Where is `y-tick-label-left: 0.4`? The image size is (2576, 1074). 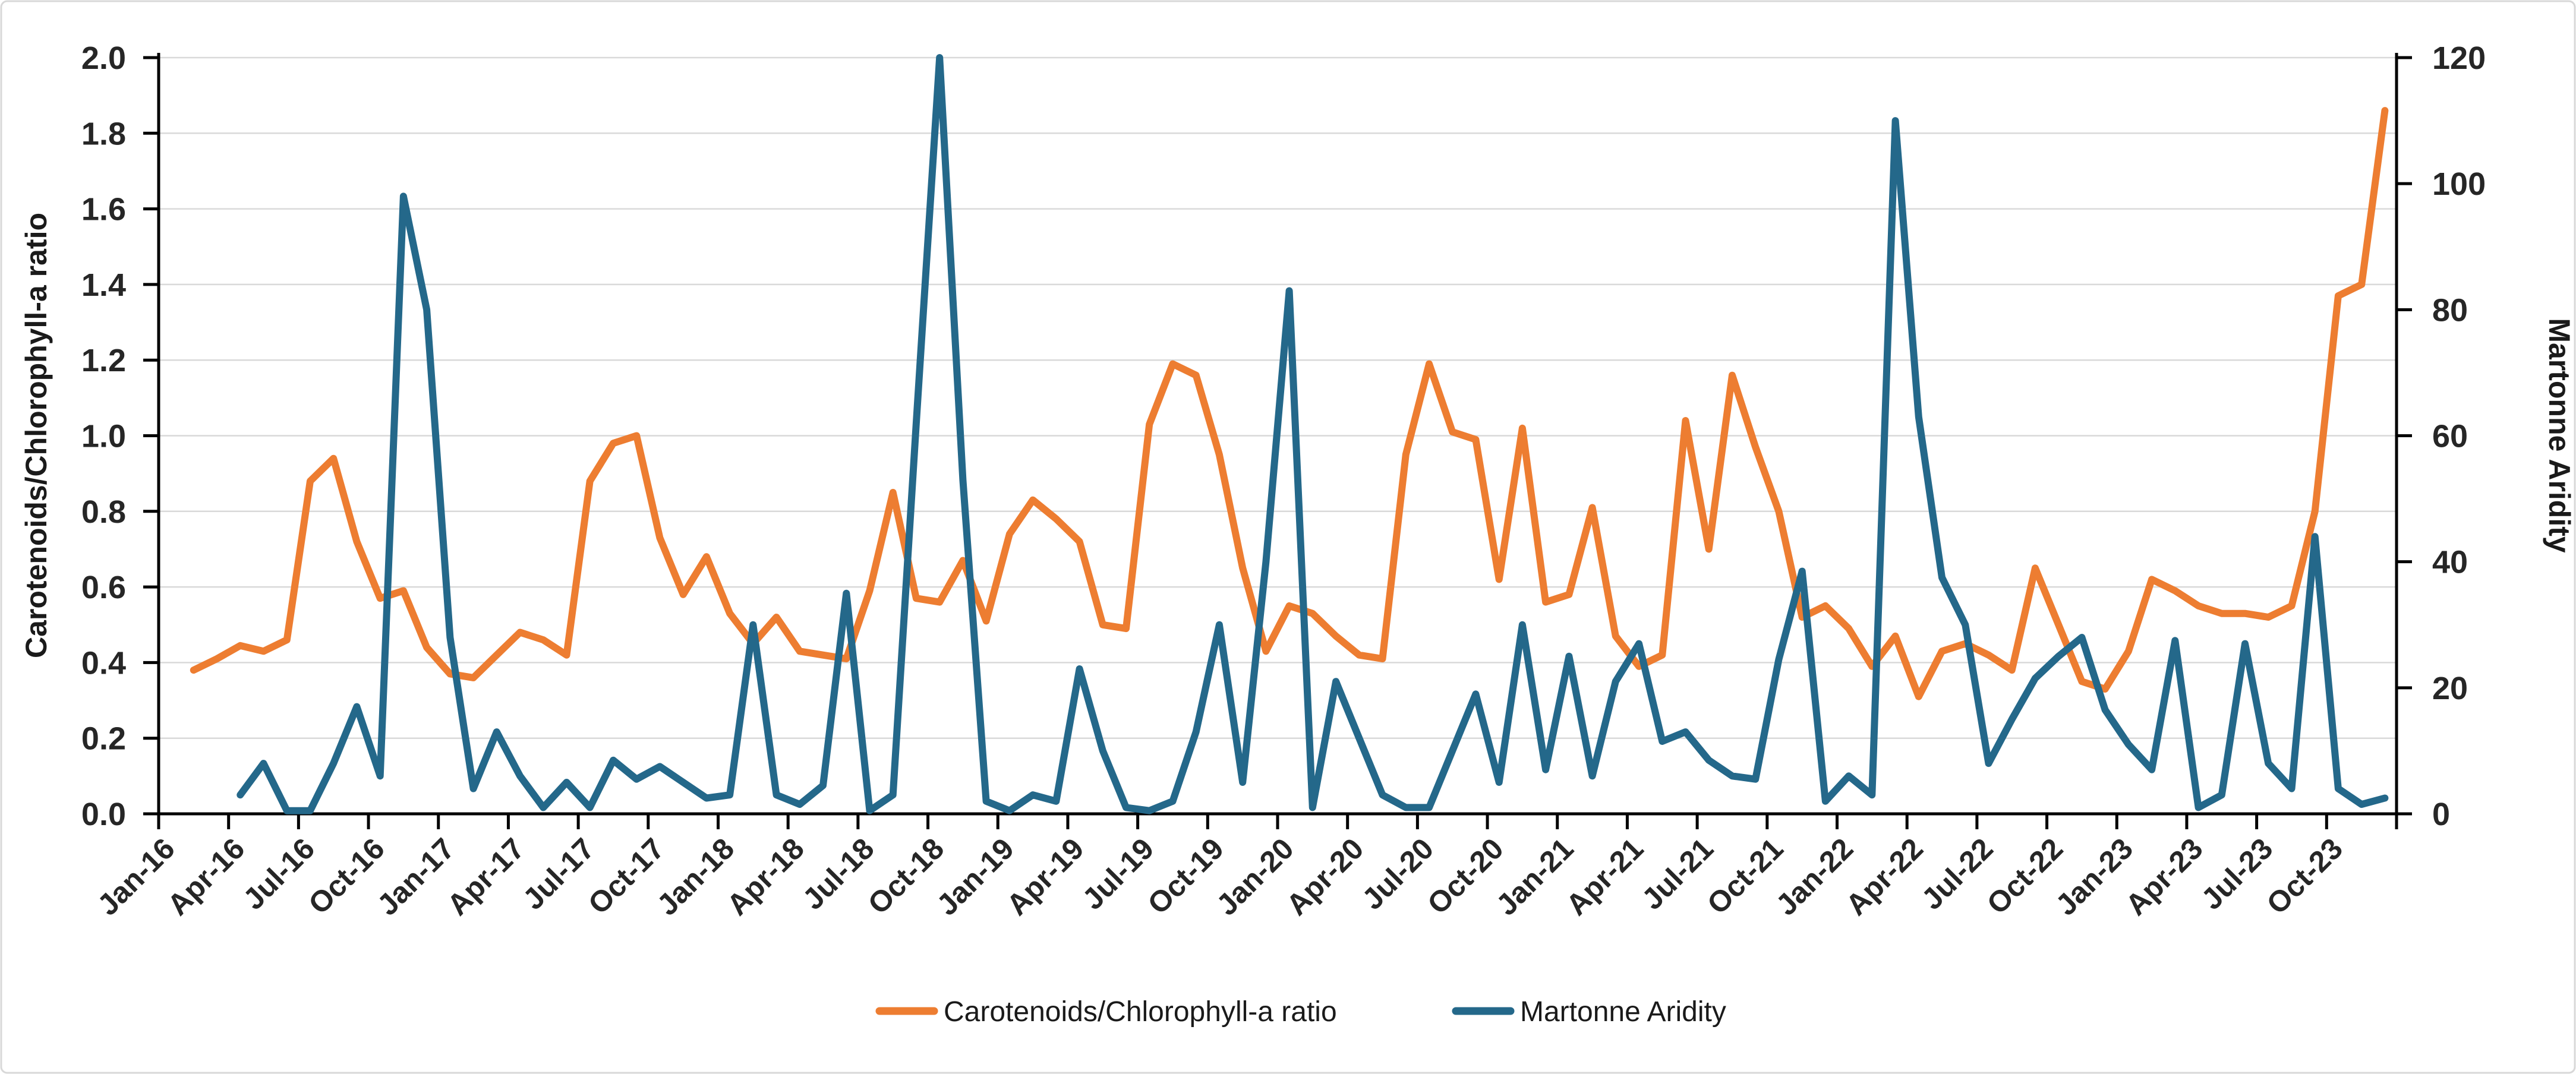
y-tick-label-left: 0.4 is located at coordinates (103, 663).